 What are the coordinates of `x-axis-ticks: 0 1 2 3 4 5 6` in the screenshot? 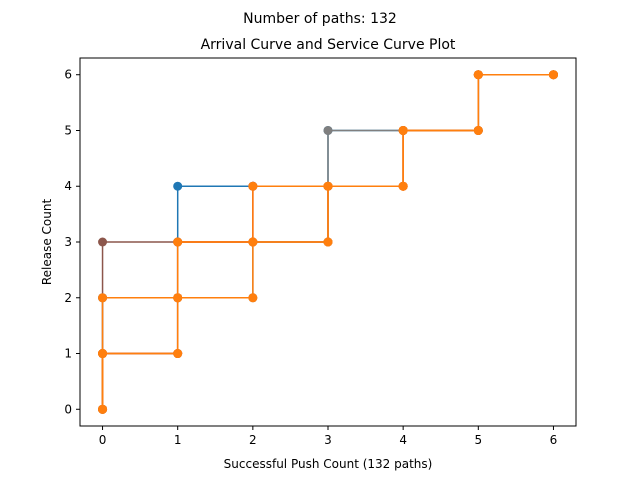 It's located at (328, 436).